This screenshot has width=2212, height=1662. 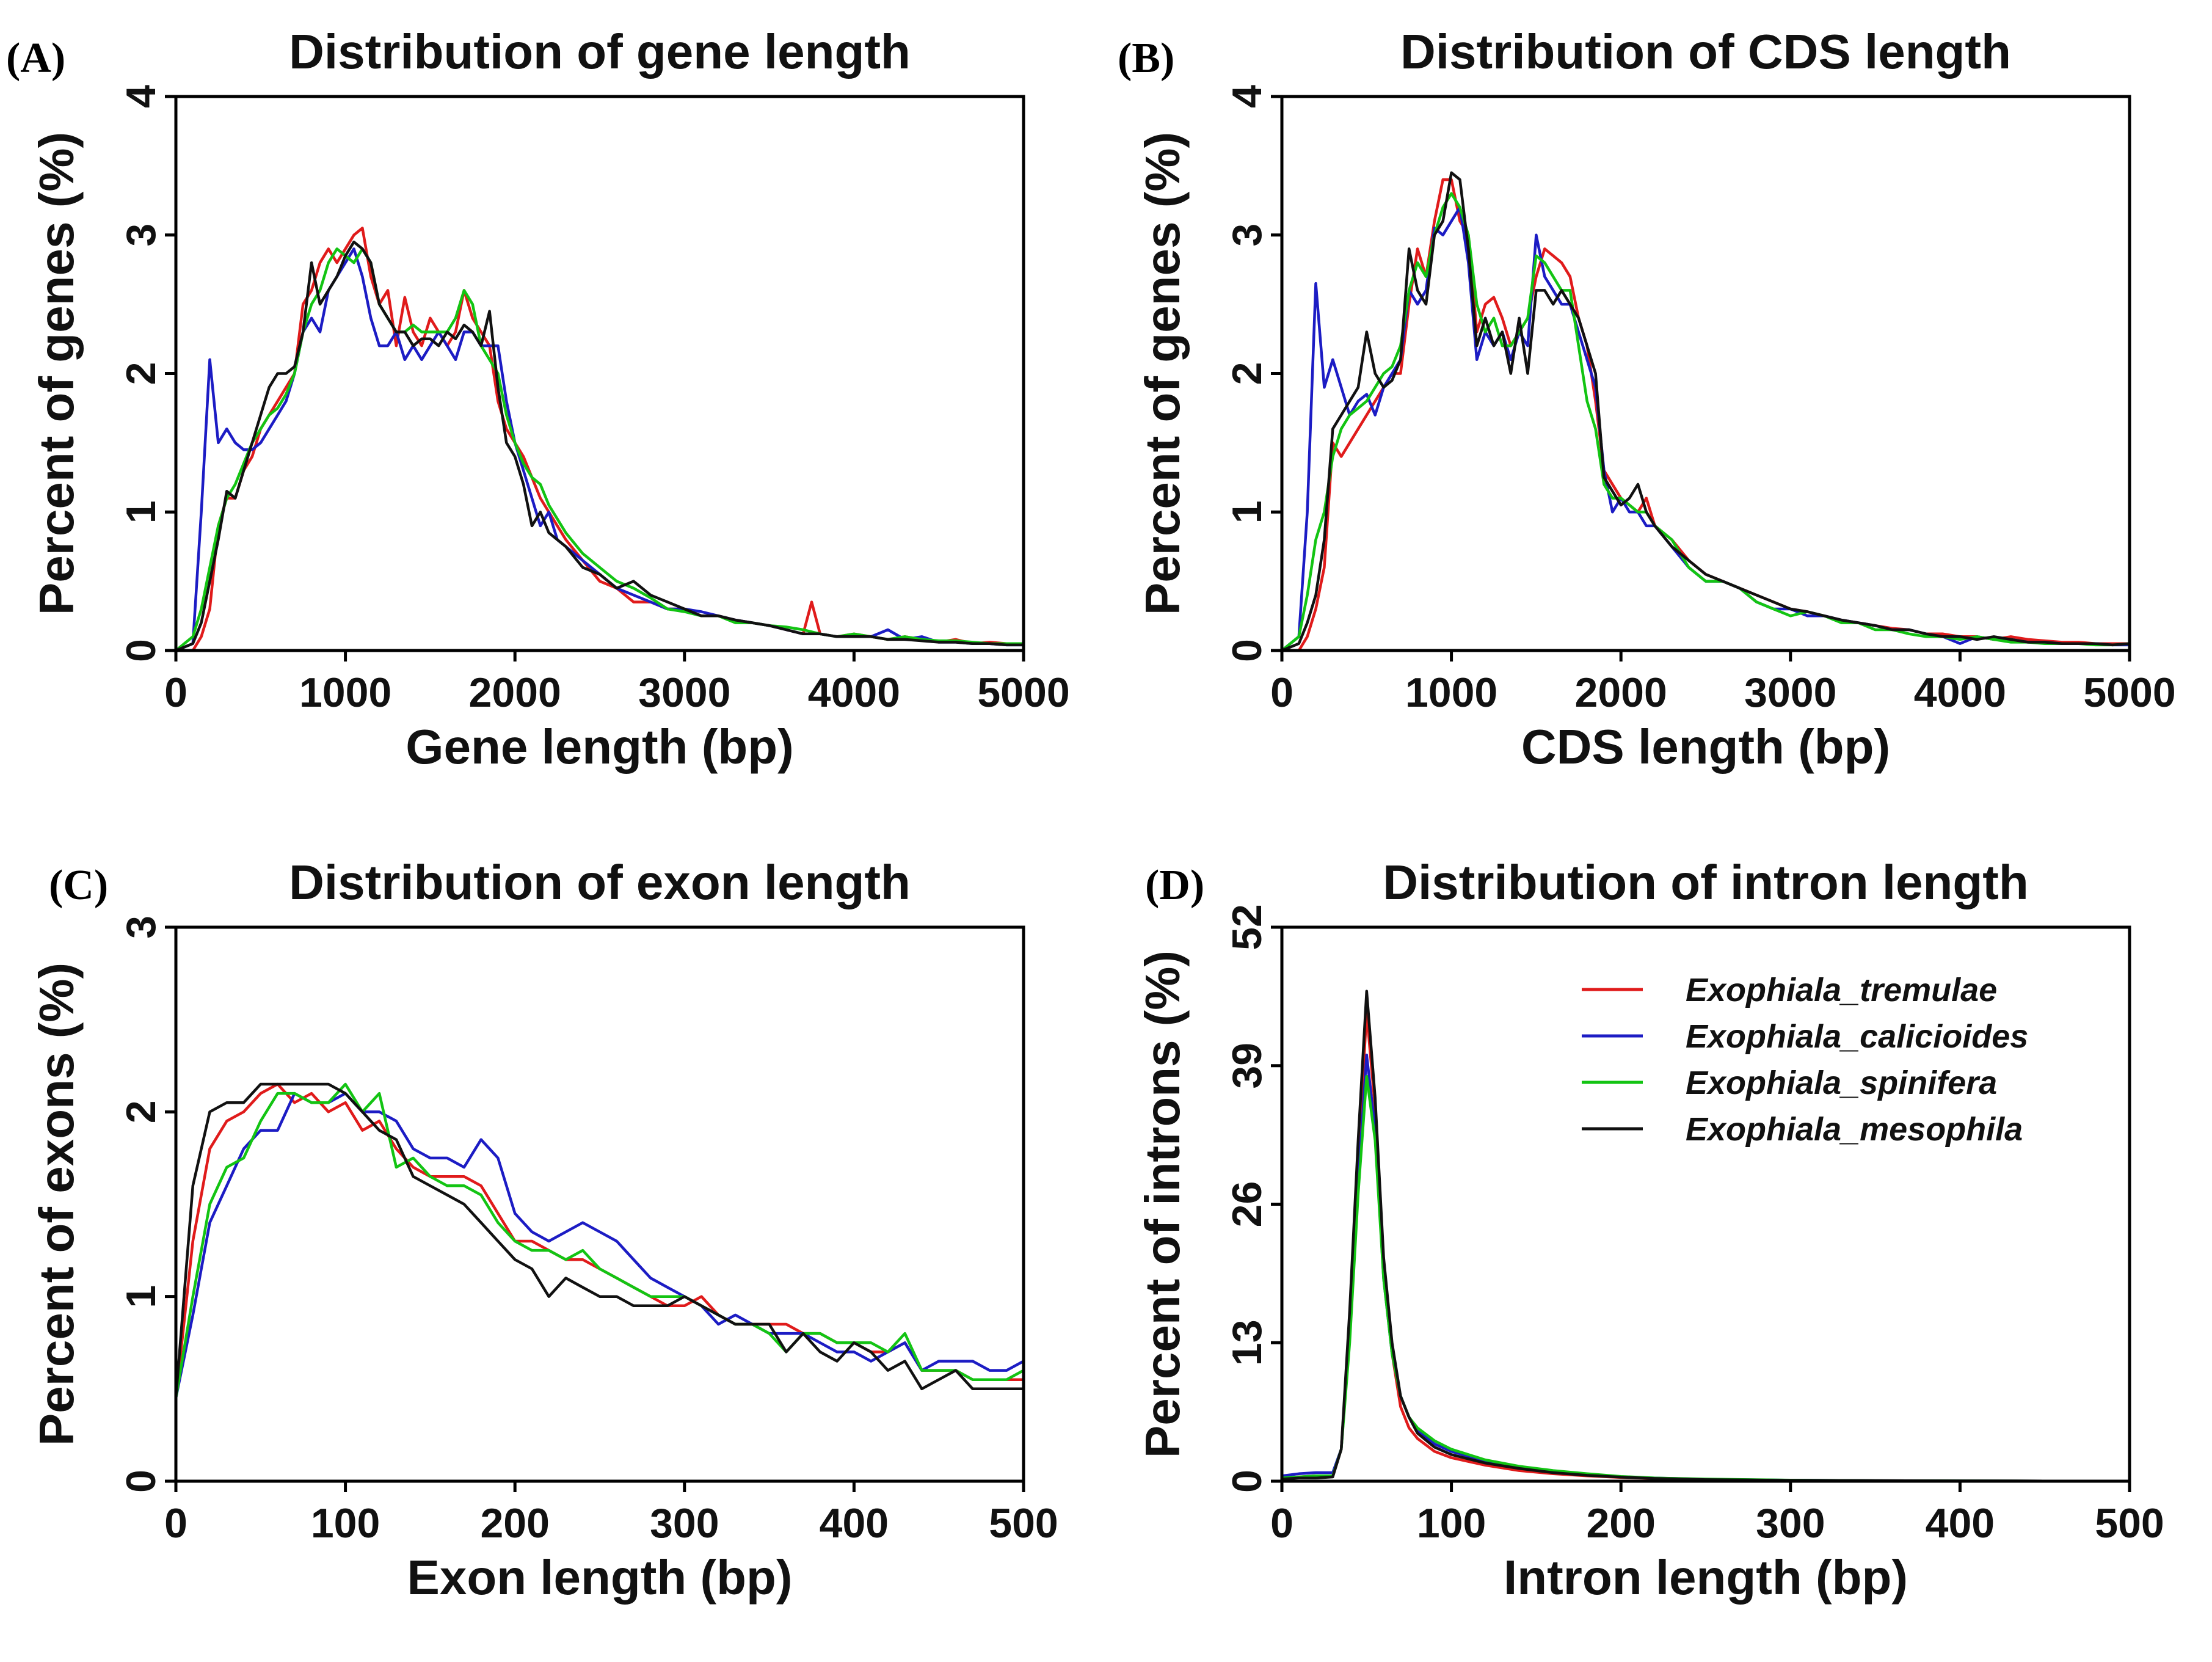 What do you see at coordinates (1247, 1066) in the screenshot?
I see `y-tick-label: 39` at bounding box center [1247, 1066].